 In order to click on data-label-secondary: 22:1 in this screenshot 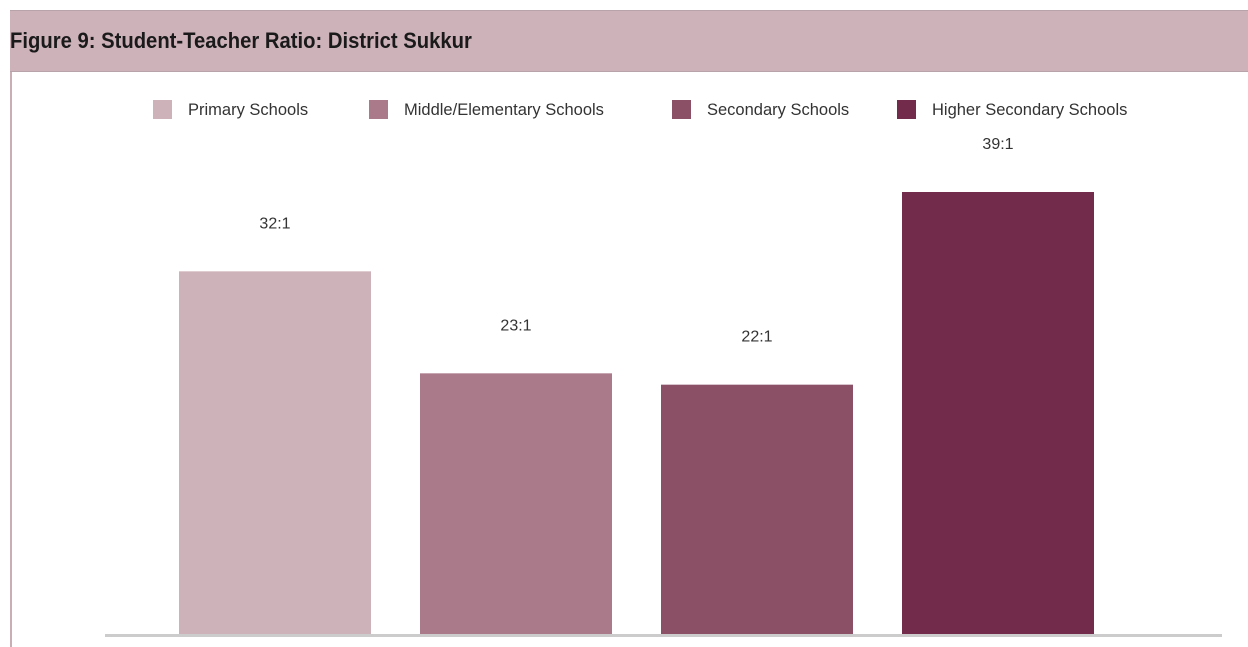, I will do `click(756, 337)`.